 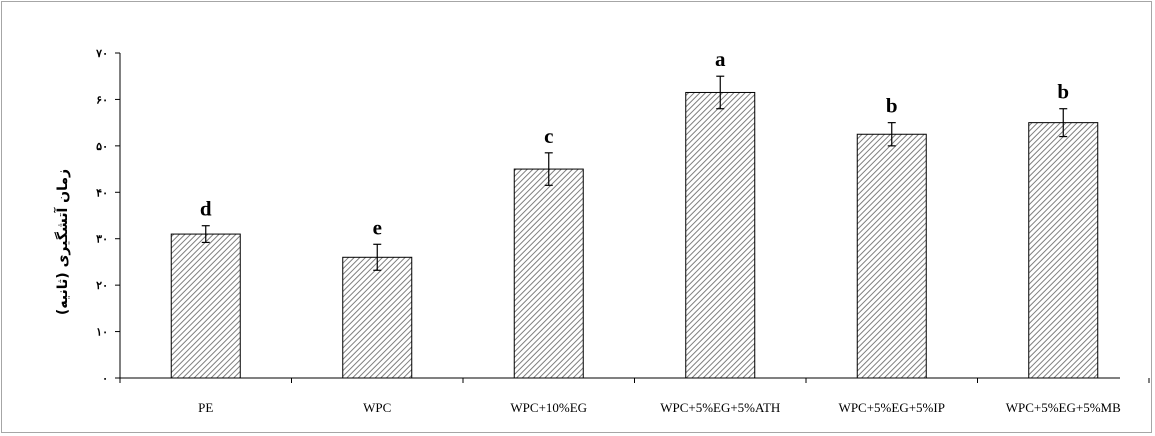 What do you see at coordinates (108, 216) in the screenshot?
I see `y-axis: ۰ ۱۰ ۲۰ ۳۰ ۴۰ ۵۰ ۶۰ ۷۰` at bounding box center [108, 216].